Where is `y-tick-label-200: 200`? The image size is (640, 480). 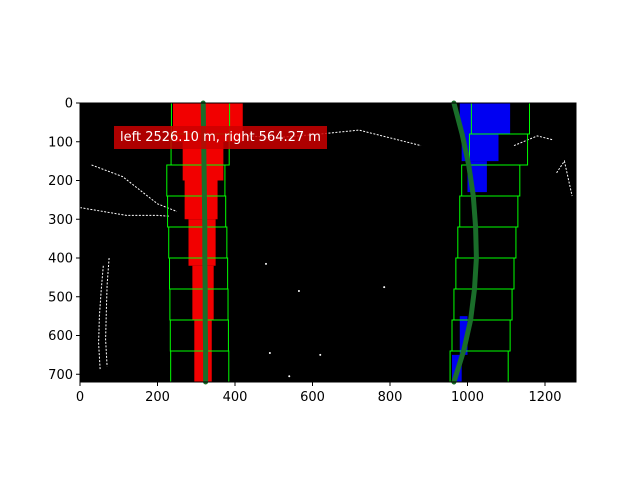
y-tick-label-200: 200 is located at coordinates (60, 181).